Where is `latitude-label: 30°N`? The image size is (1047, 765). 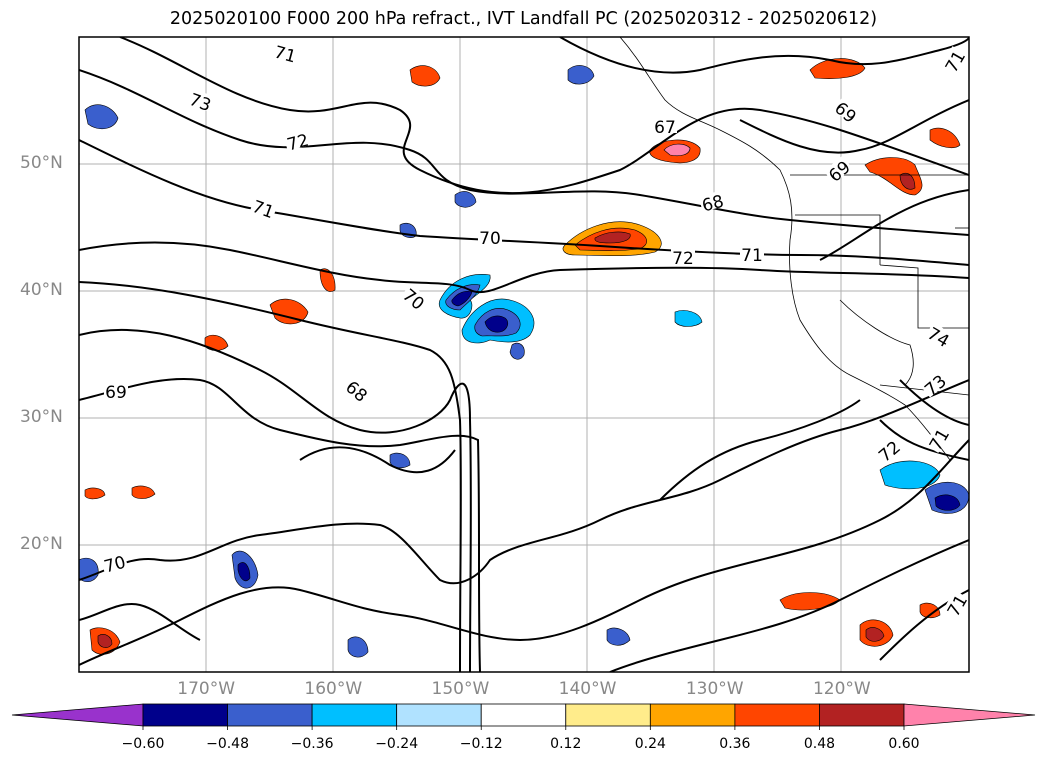
latitude-label: 30°N is located at coordinates (41, 417).